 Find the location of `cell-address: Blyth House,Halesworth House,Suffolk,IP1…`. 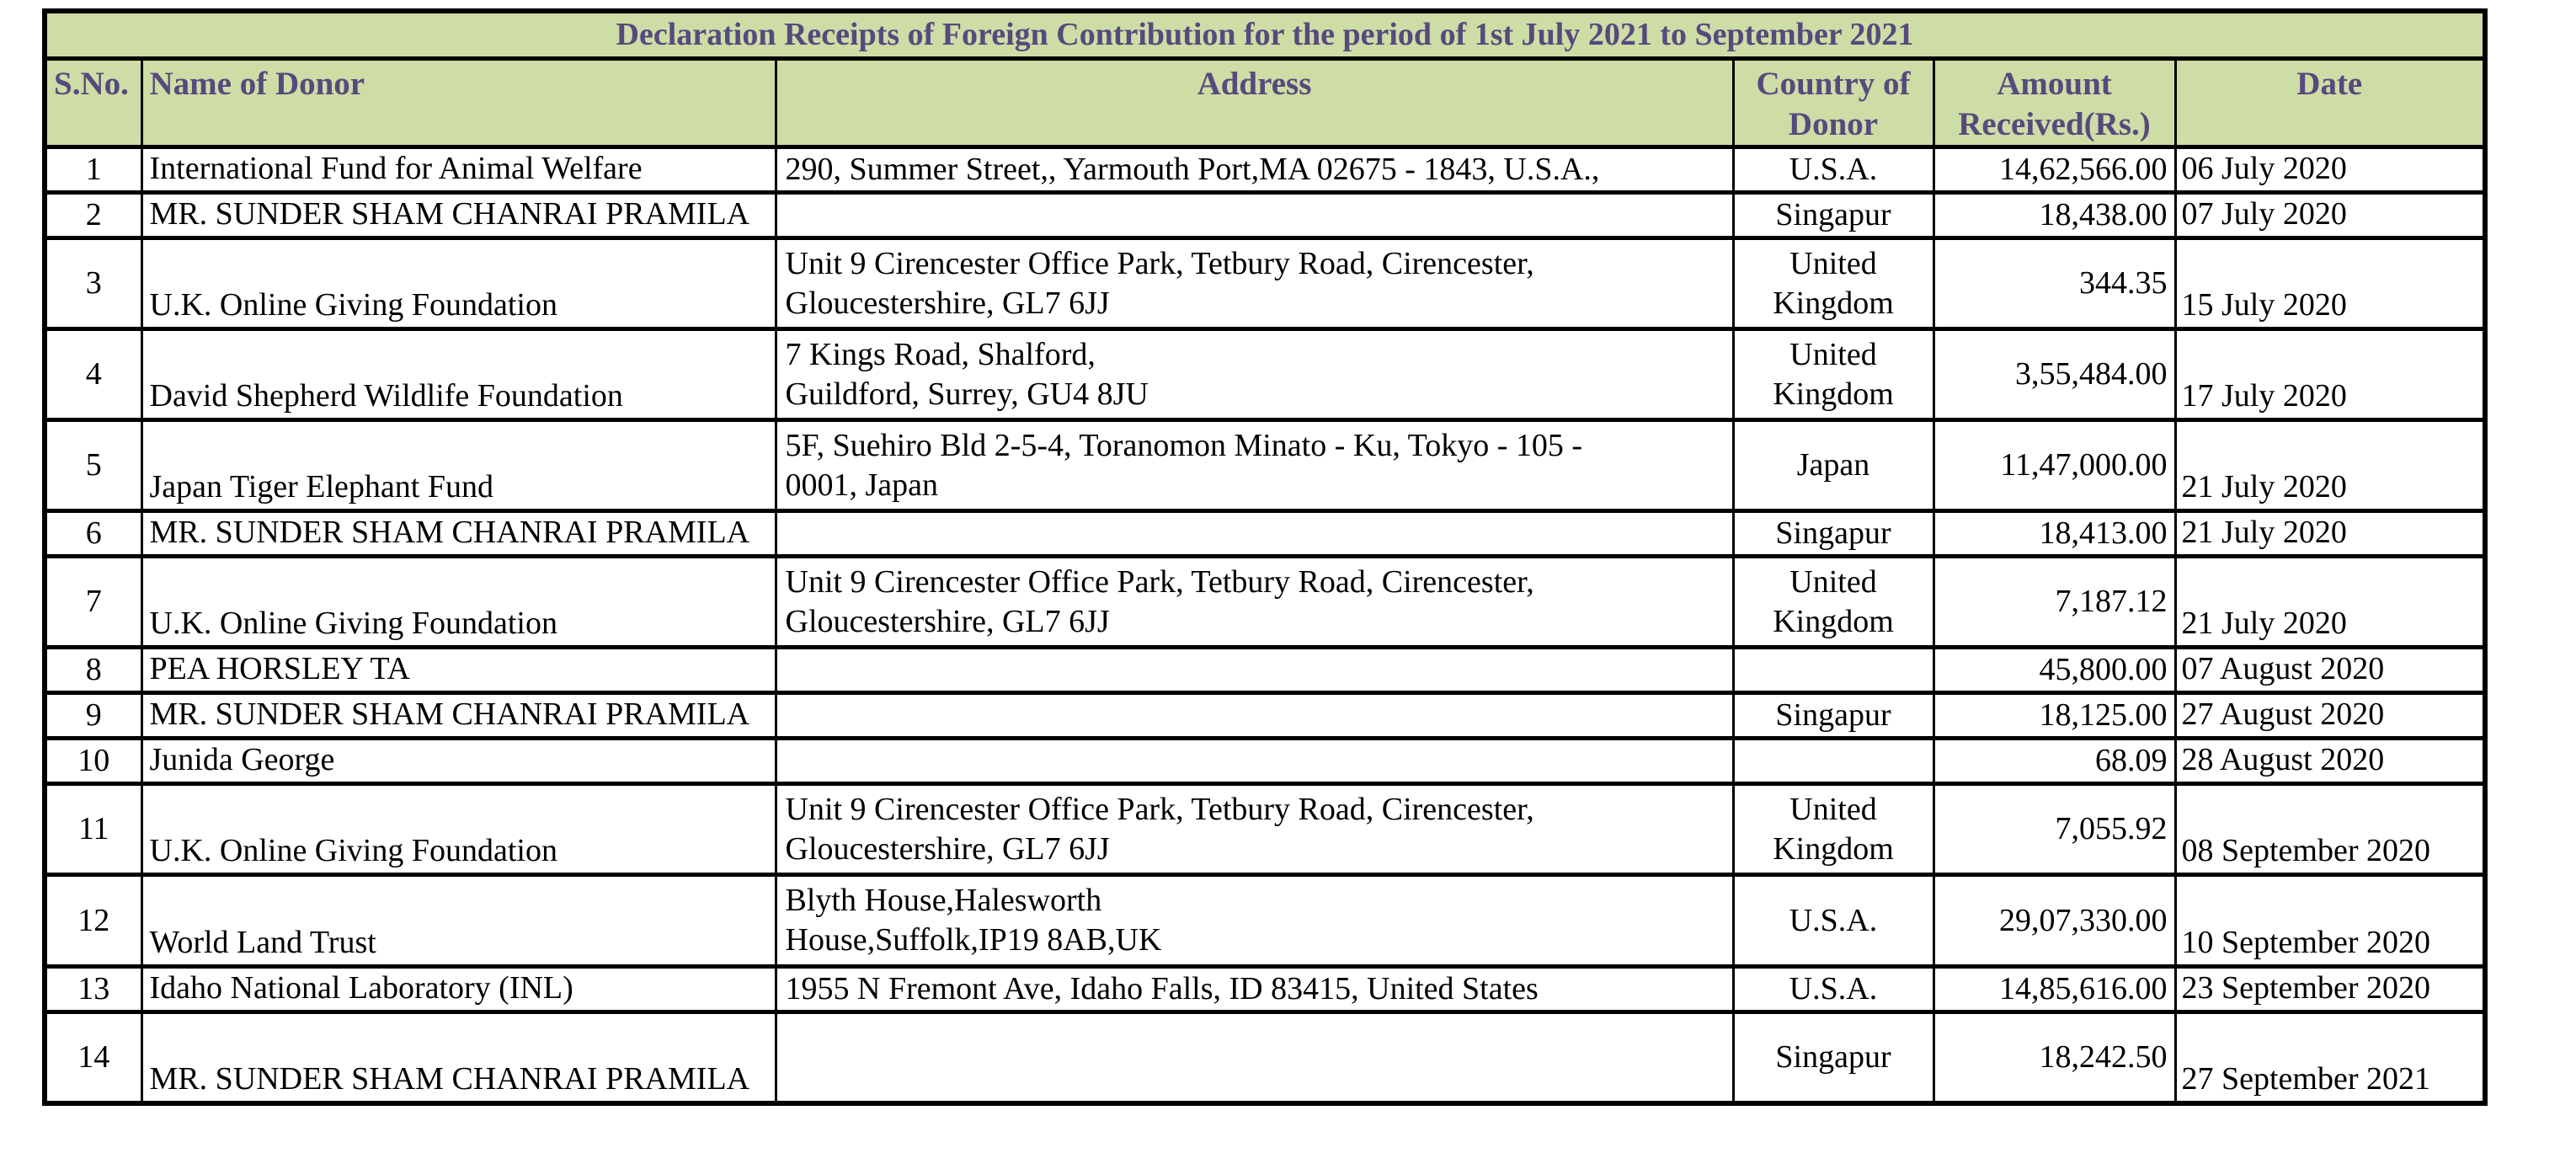

cell-address: Blyth House,Halesworth House,Suffolk,IP1… is located at coordinates (1254, 921).